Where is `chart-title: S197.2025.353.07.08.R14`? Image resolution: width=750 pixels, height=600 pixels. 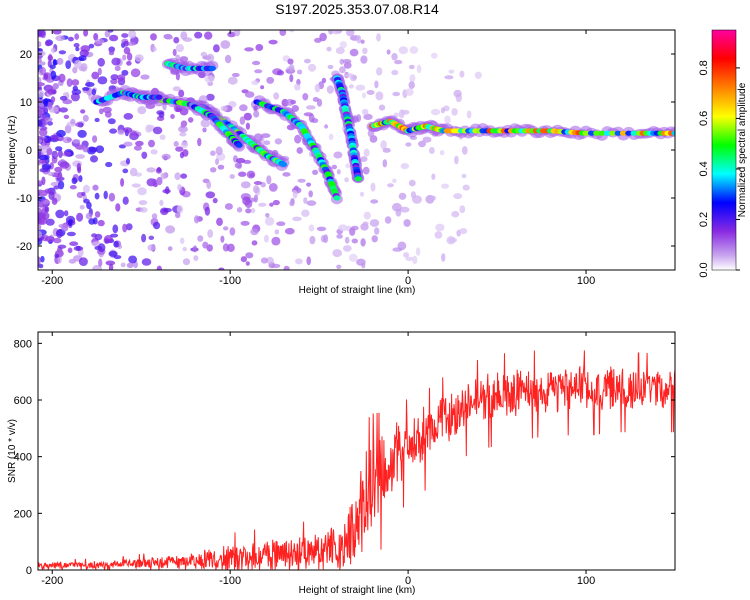
chart-title: S197.2025.353.07.08.R14 is located at coordinates (357, 9).